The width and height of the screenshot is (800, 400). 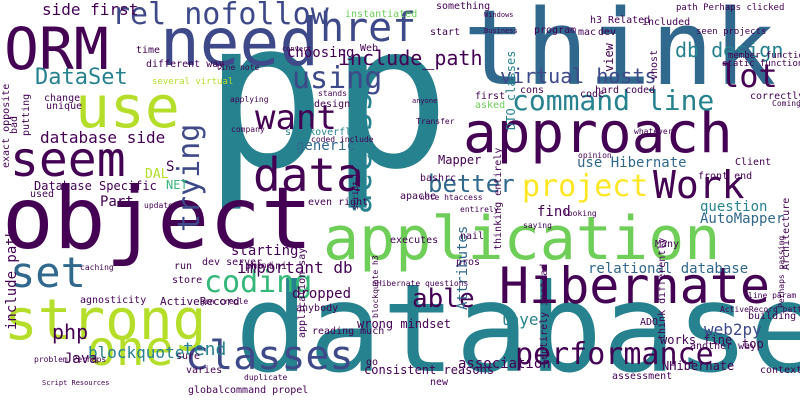 I want to click on word: store, so click(x=187, y=280).